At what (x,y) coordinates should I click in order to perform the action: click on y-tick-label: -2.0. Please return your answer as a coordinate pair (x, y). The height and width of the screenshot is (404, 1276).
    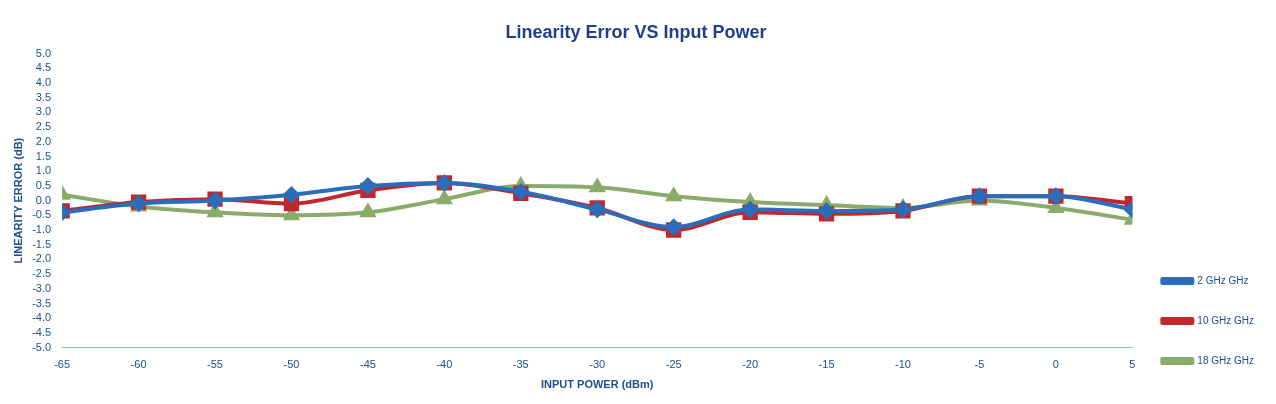
    Looking at the image, I should click on (42, 258).